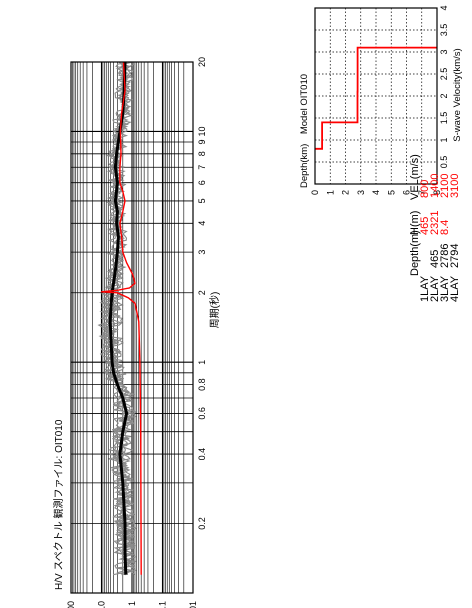 This screenshot has height=608, width=472. I want to click on table-header-depth: Depth(m), so click(415, 253).